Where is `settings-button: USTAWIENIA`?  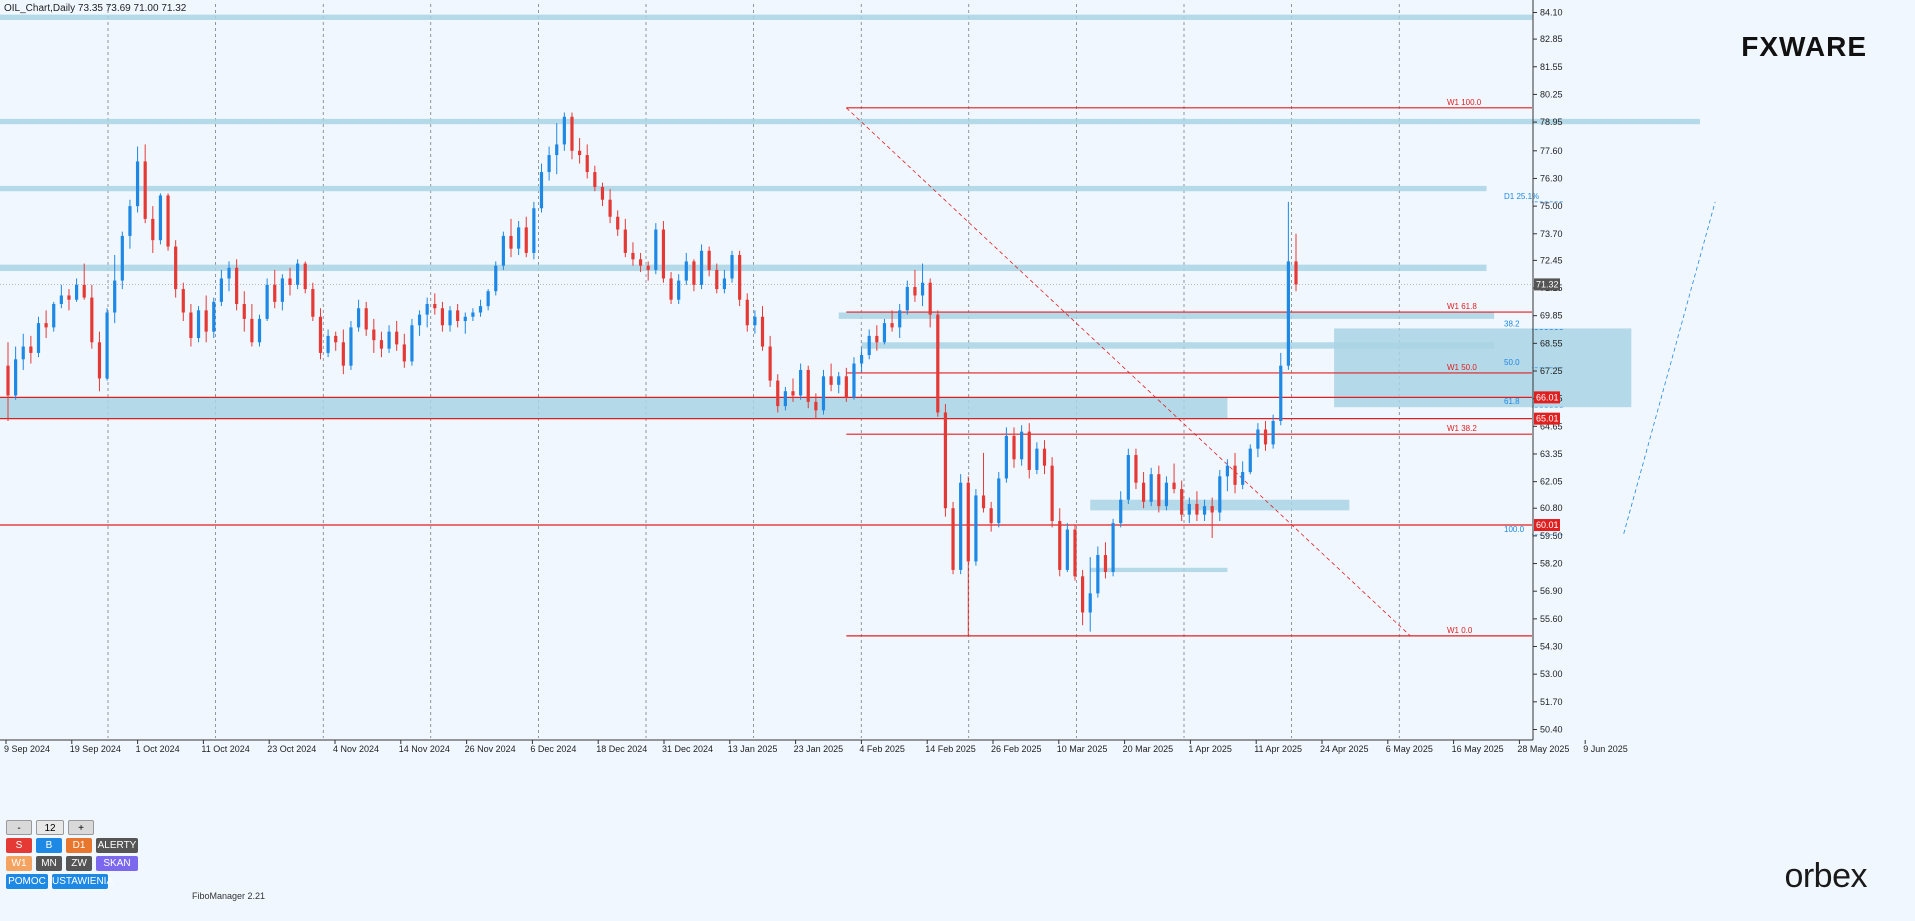
settings-button: USTAWIENIA is located at coordinates (83, 881).